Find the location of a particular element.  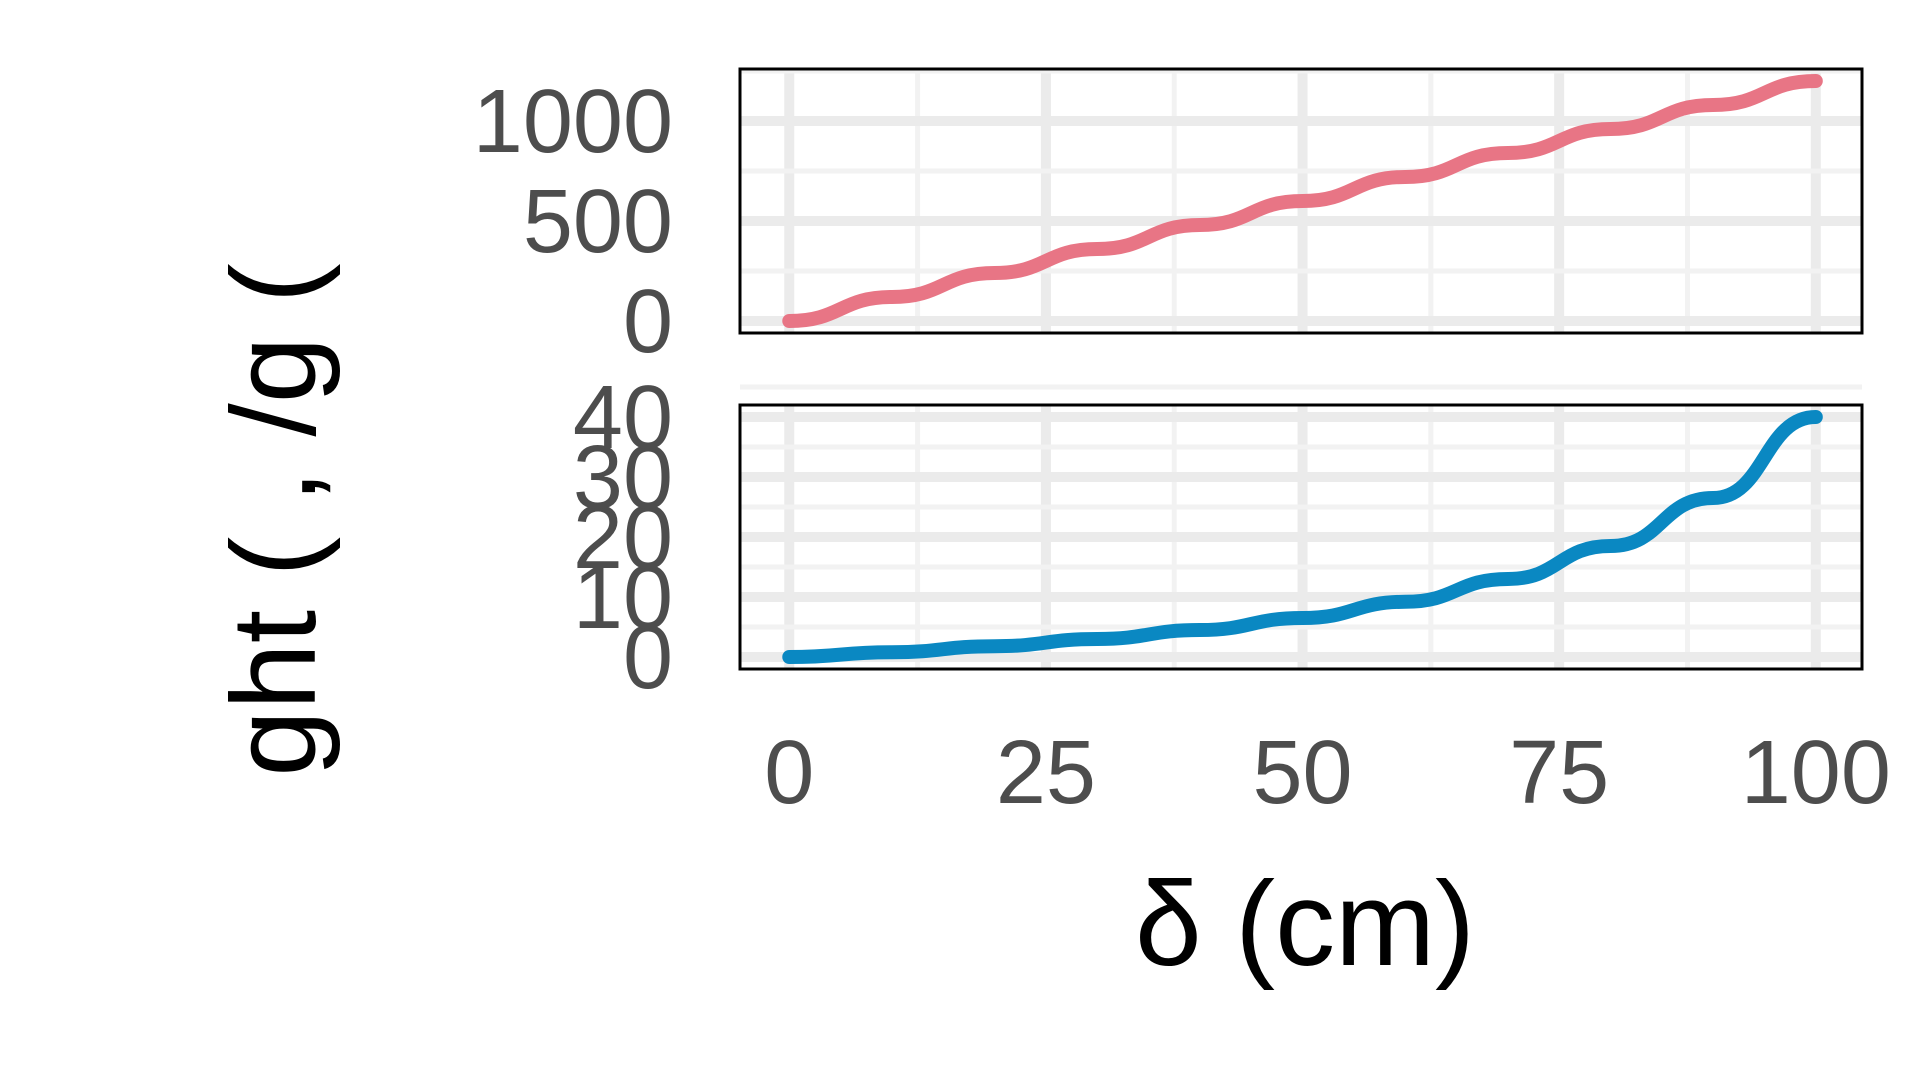

y-tick-label-bottom-1: 10 is located at coordinates (623, 598).